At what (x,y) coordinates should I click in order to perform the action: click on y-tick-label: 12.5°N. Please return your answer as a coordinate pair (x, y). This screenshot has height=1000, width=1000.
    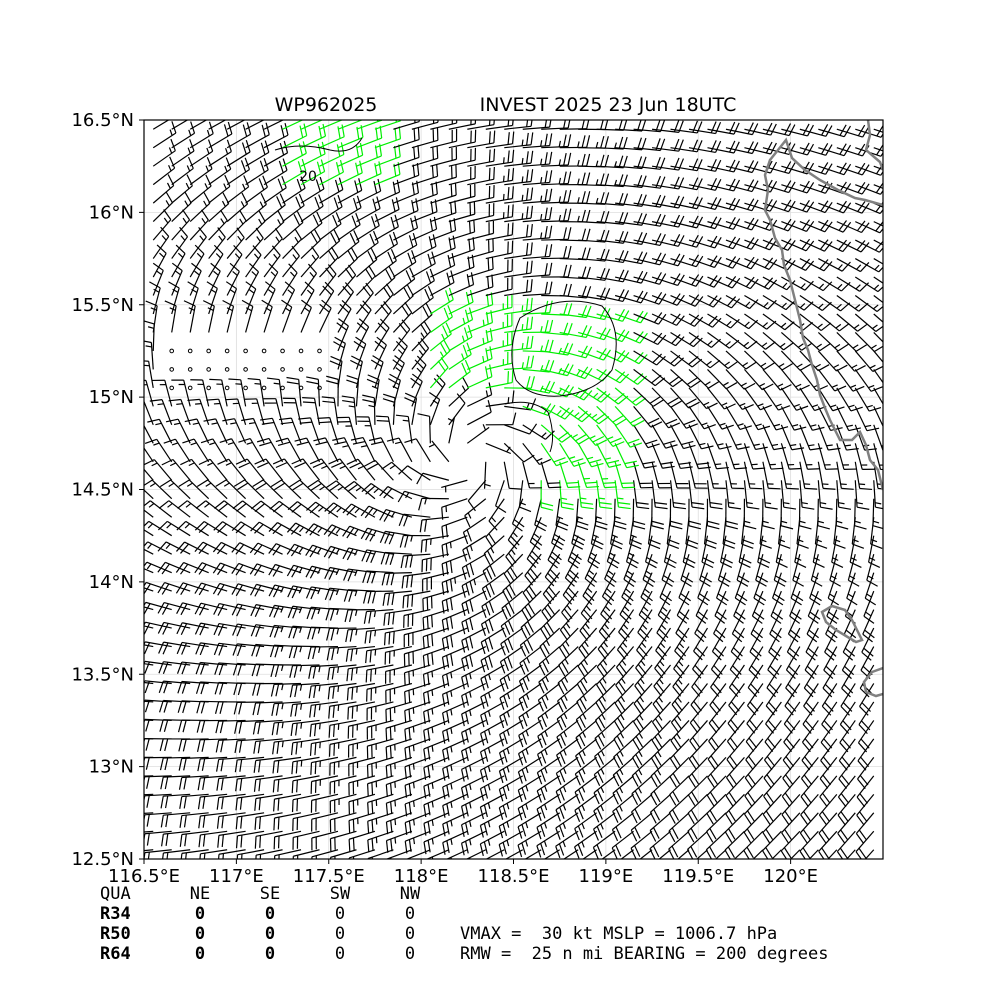
    Looking at the image, I should click on (102, 859).